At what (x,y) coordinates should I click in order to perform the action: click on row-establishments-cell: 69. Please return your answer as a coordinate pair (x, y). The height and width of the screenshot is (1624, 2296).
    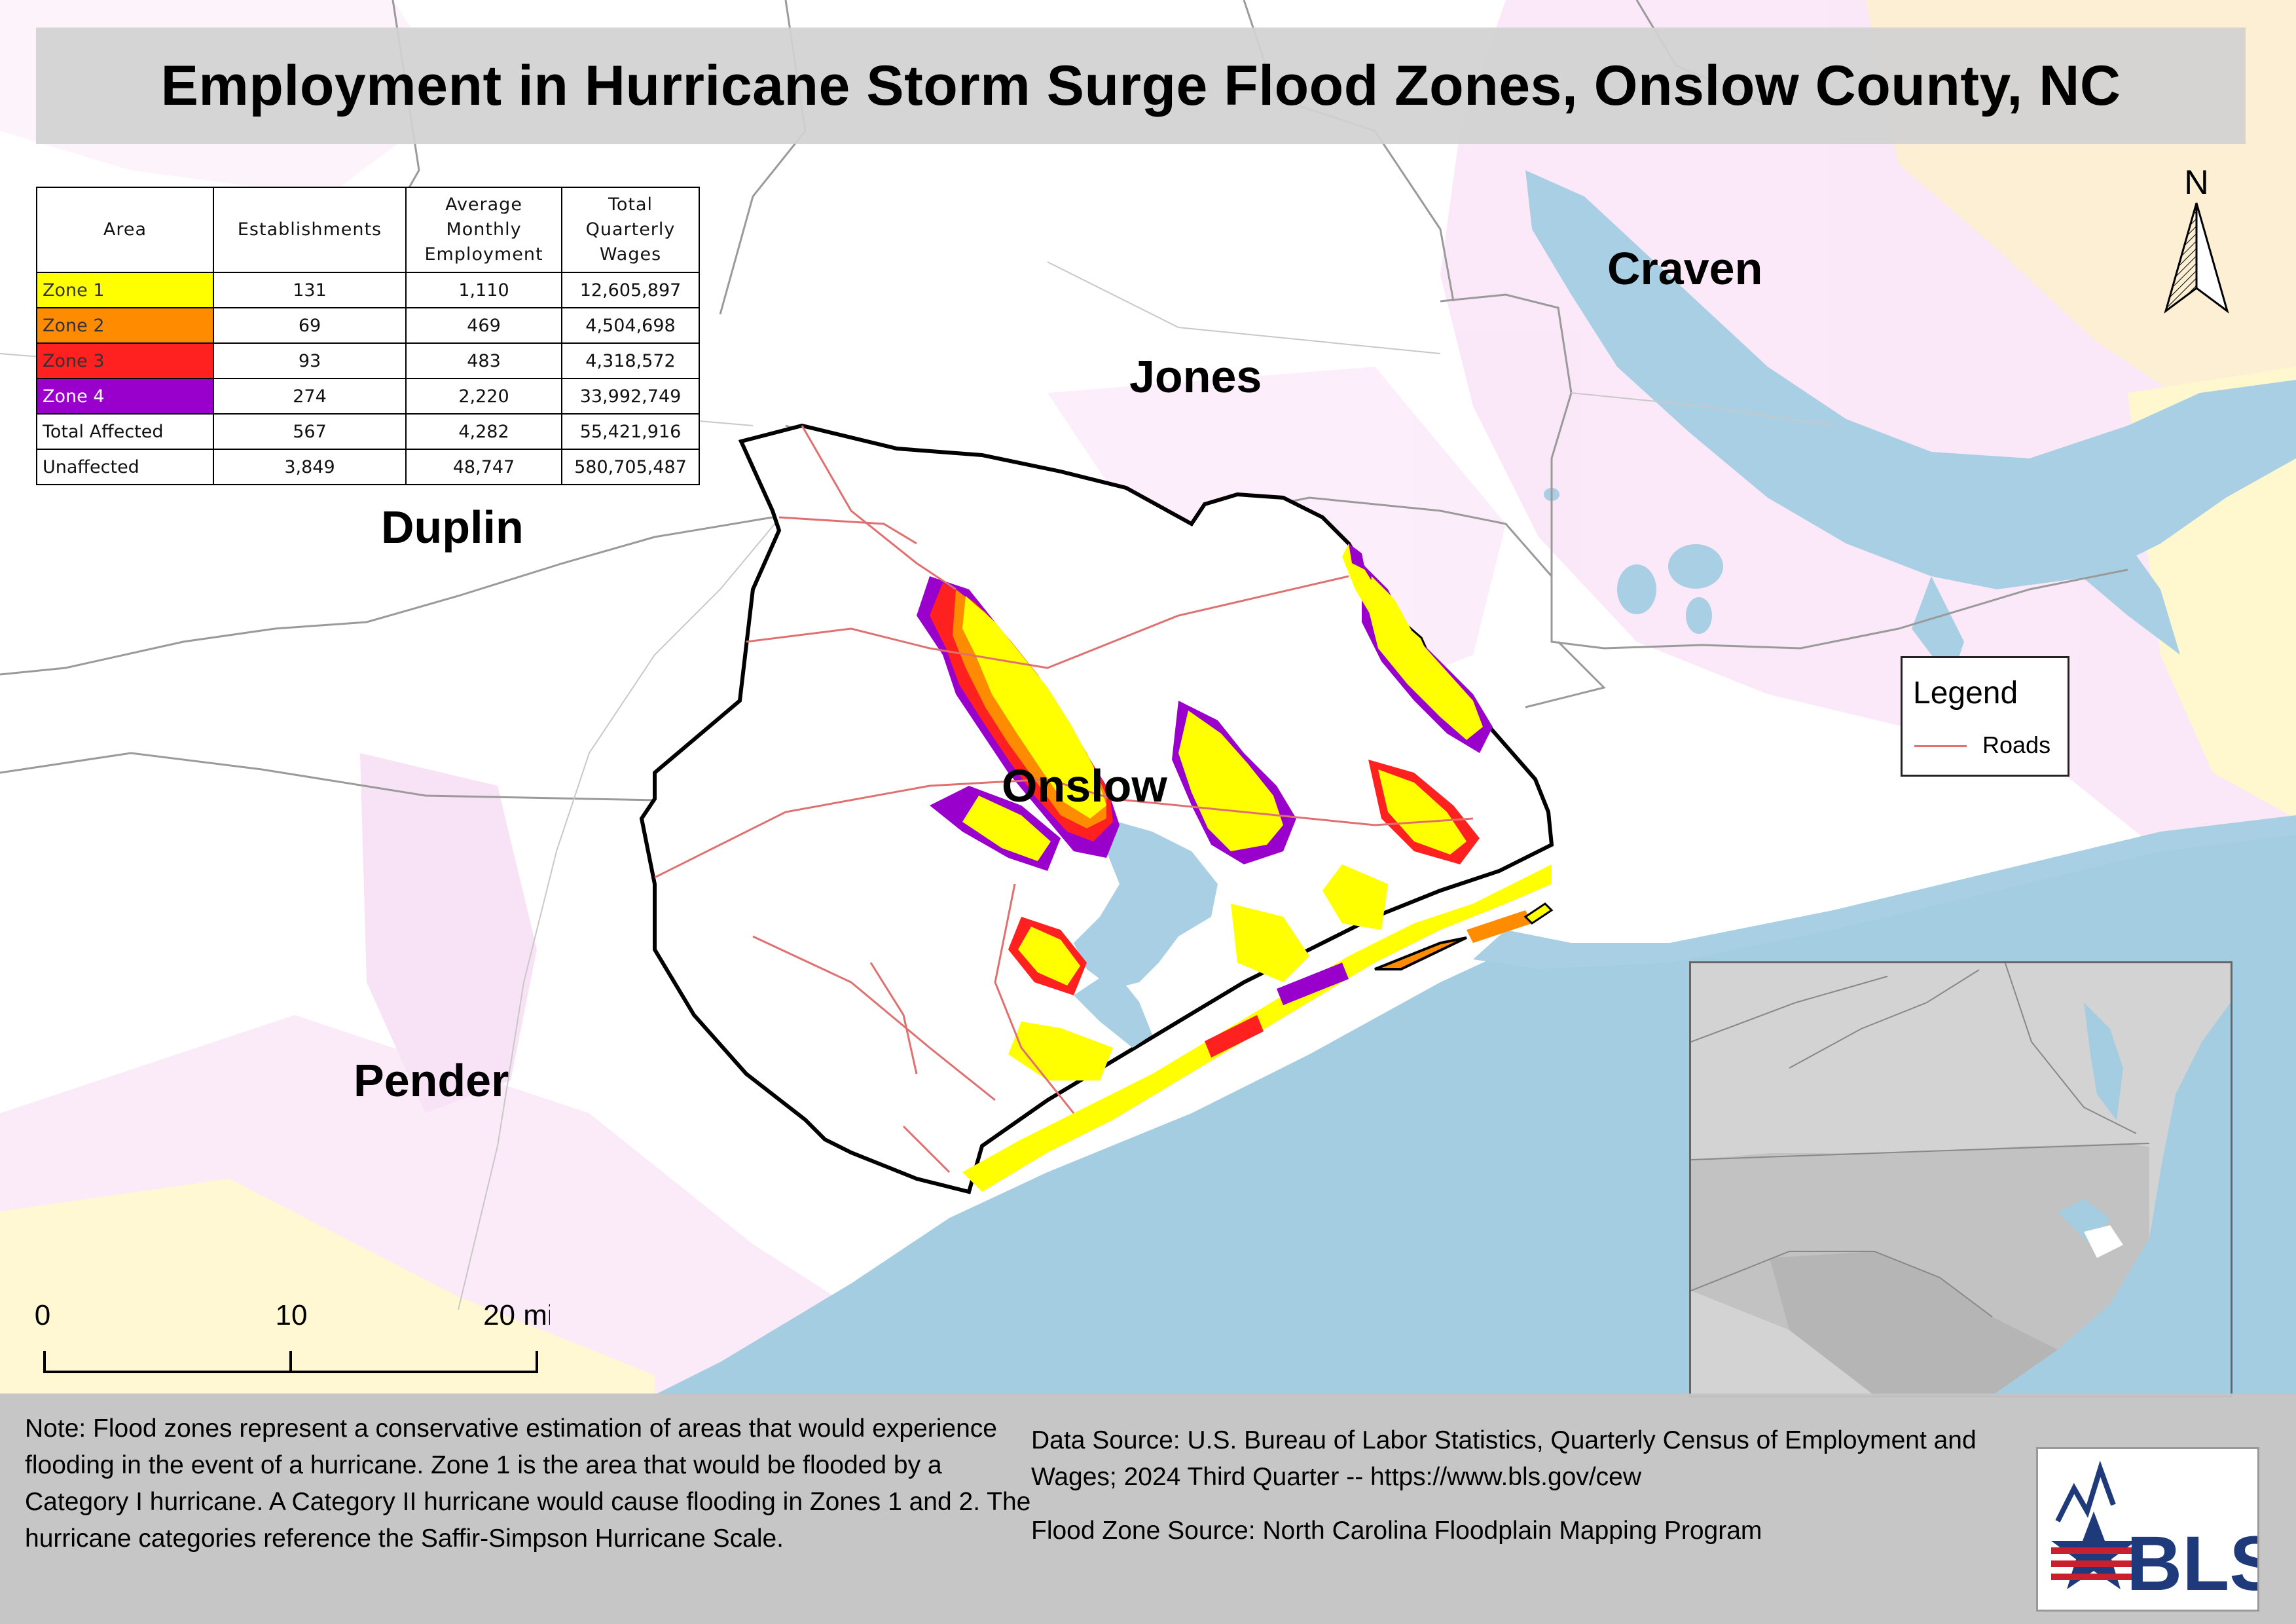
    Looking at the image, I should click on (310, 325).